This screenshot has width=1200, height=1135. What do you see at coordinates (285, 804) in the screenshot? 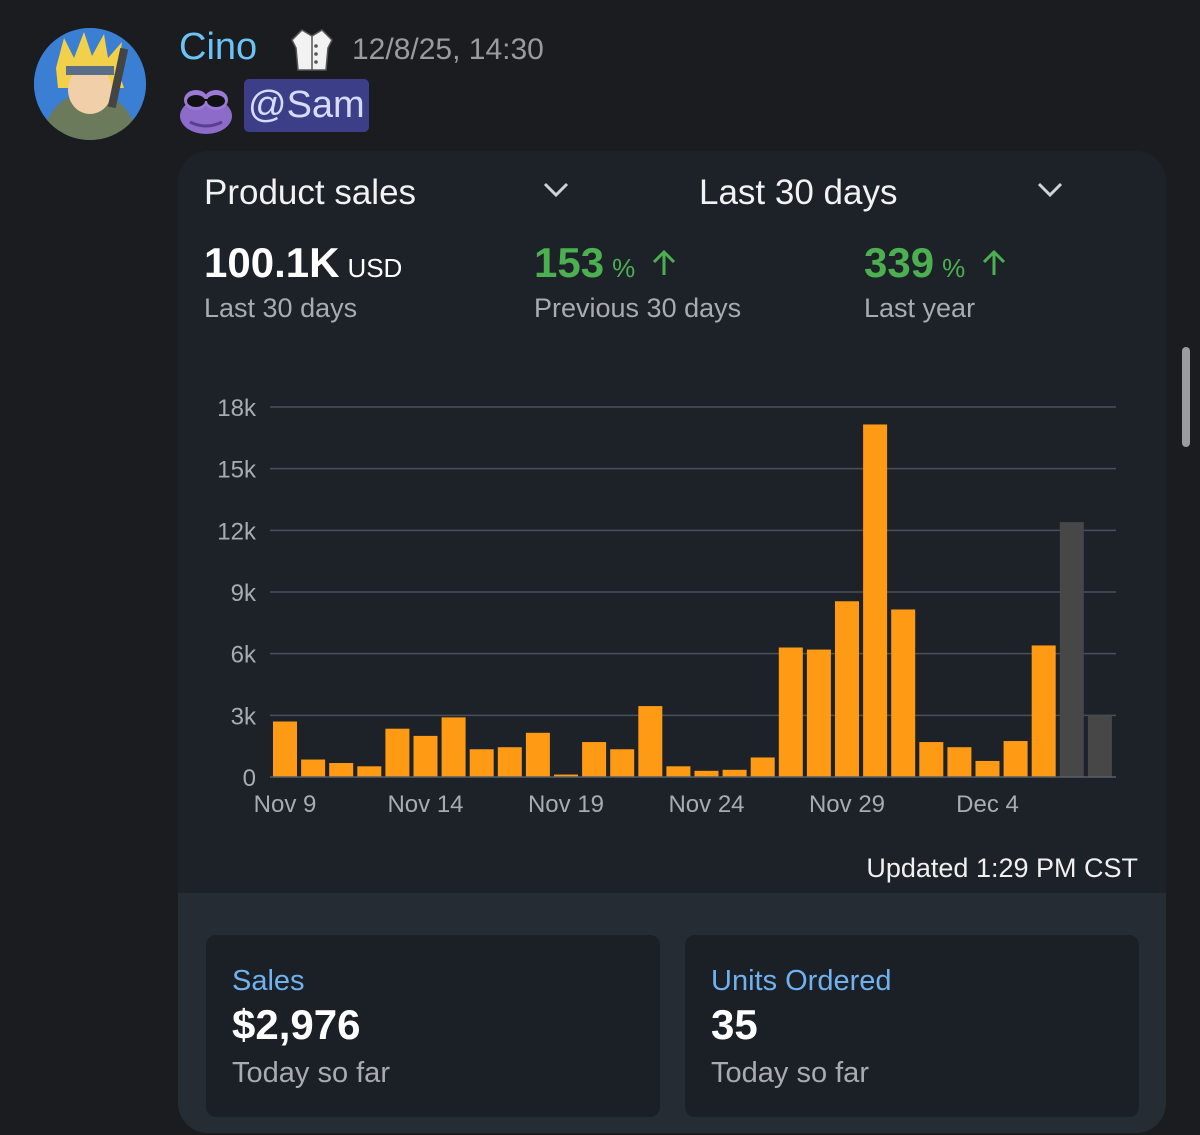
I see `x-tick-label: Nov 9` at bounding box center [285, 804].